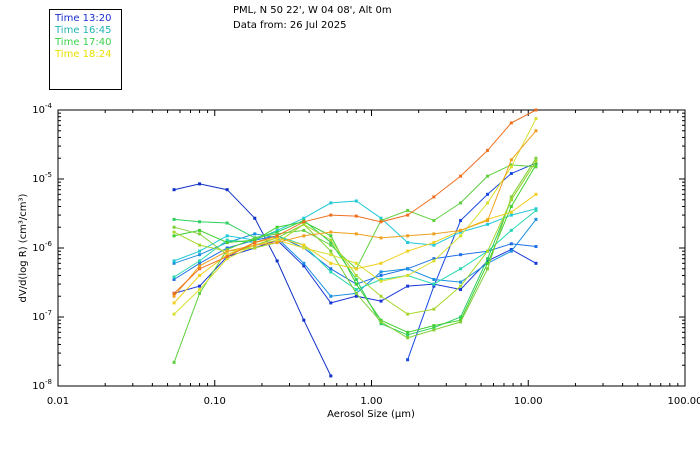 This screenshot has width=700, height=450. Describe the element at coordinates (42, 316) in the screenshot. I see `y-tick-label: 10⁻⁷` at that location.